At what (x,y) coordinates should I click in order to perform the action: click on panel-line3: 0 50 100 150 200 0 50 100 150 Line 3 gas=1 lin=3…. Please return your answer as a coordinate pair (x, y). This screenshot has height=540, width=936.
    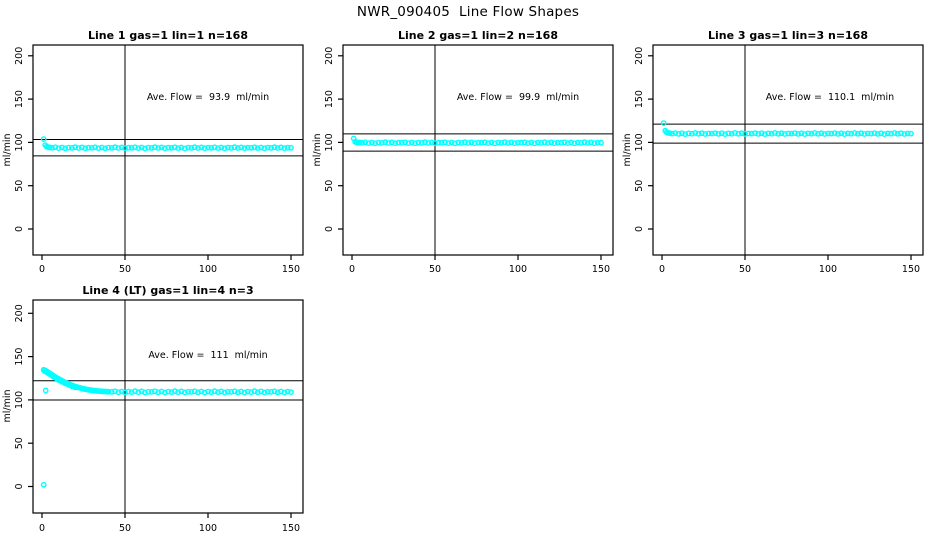
    Looking at the image, I should click on (773, 152).